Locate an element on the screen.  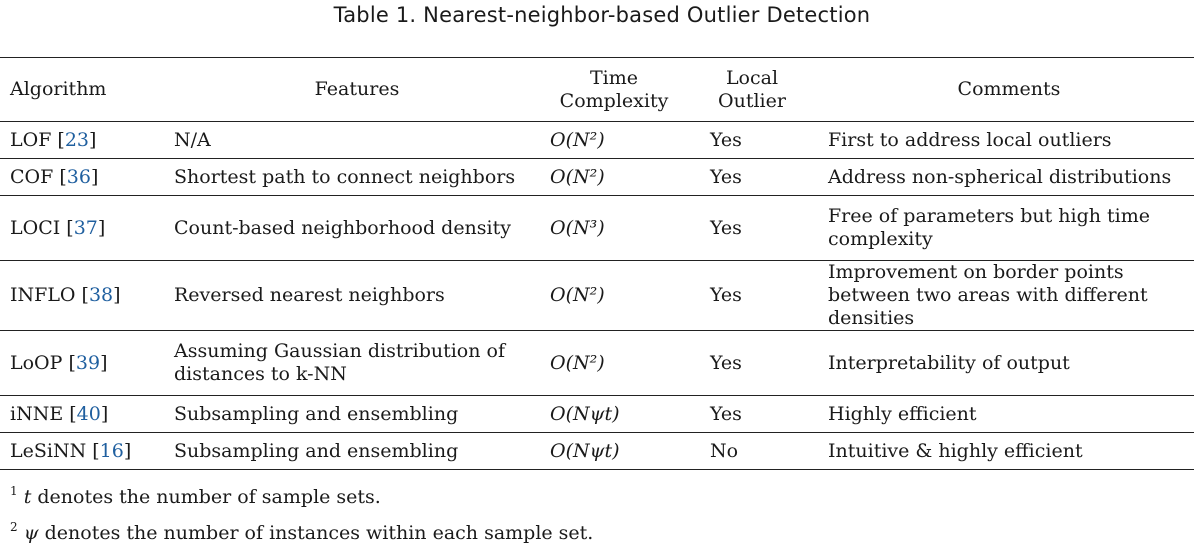
algorithm-cell: iNNE [40] is located at coordinates (59, 413).